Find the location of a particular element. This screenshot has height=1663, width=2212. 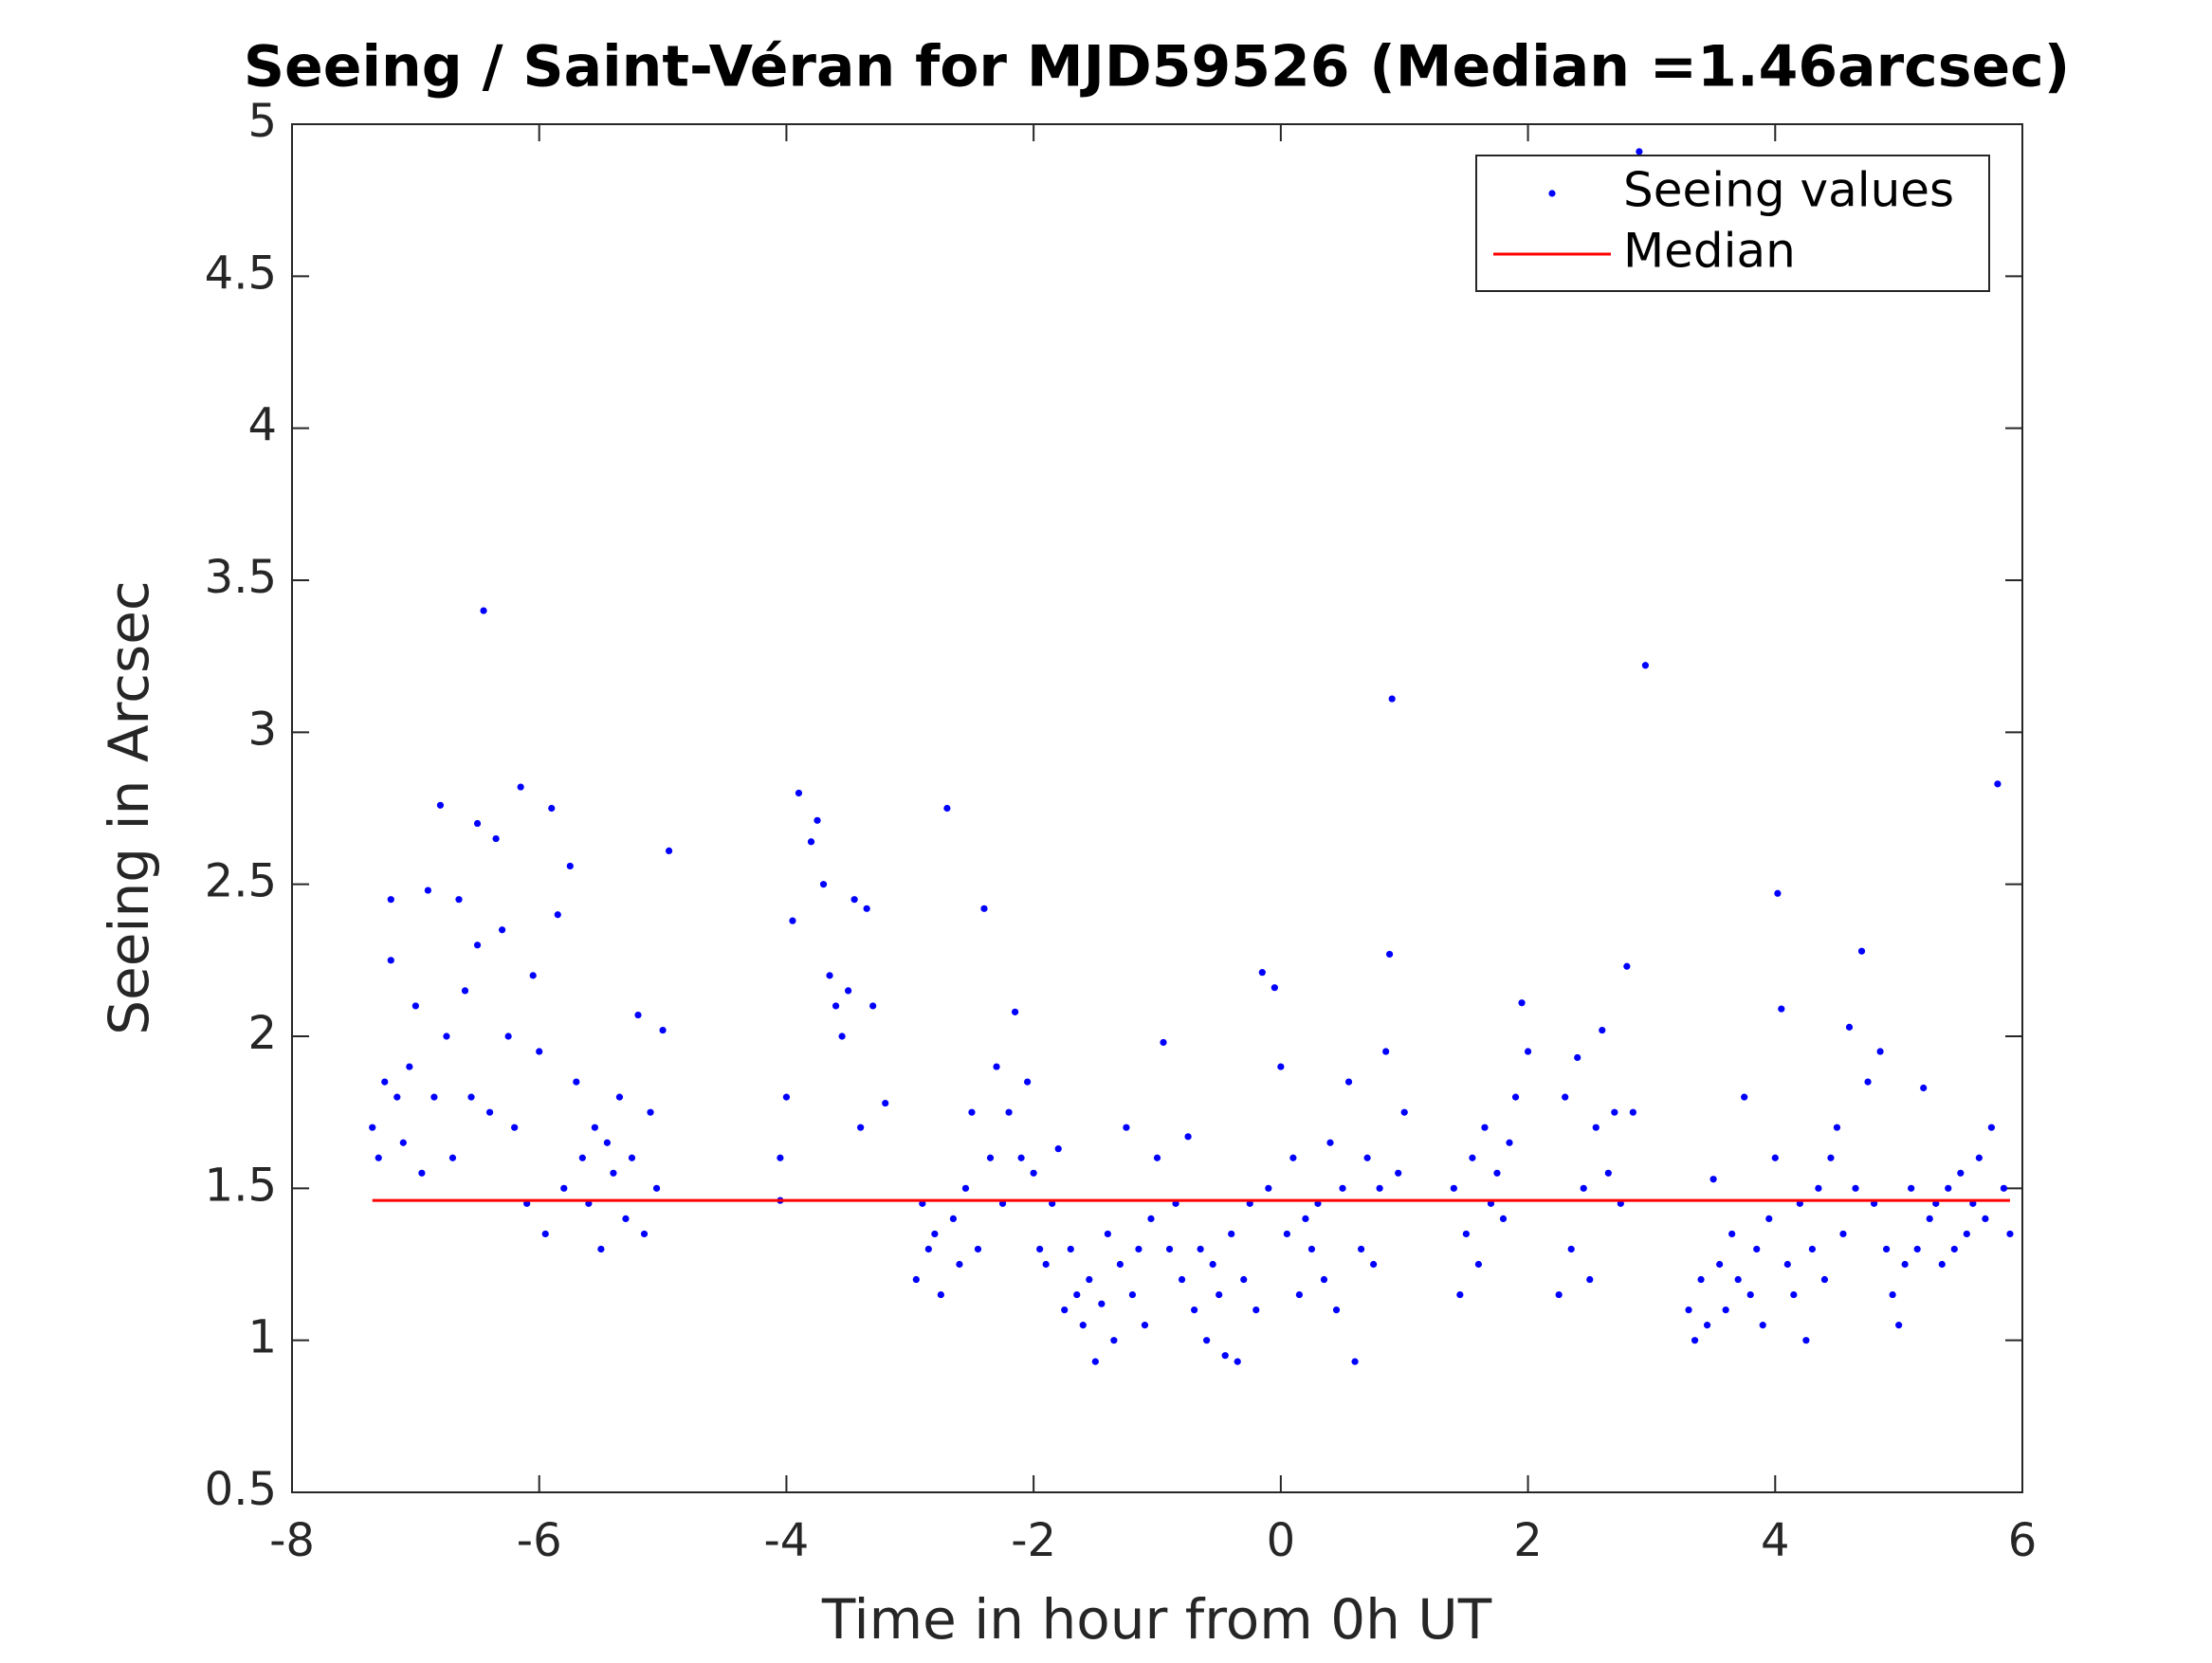

y-tick-label: 0.5 is located at coordinates (241, 1489).